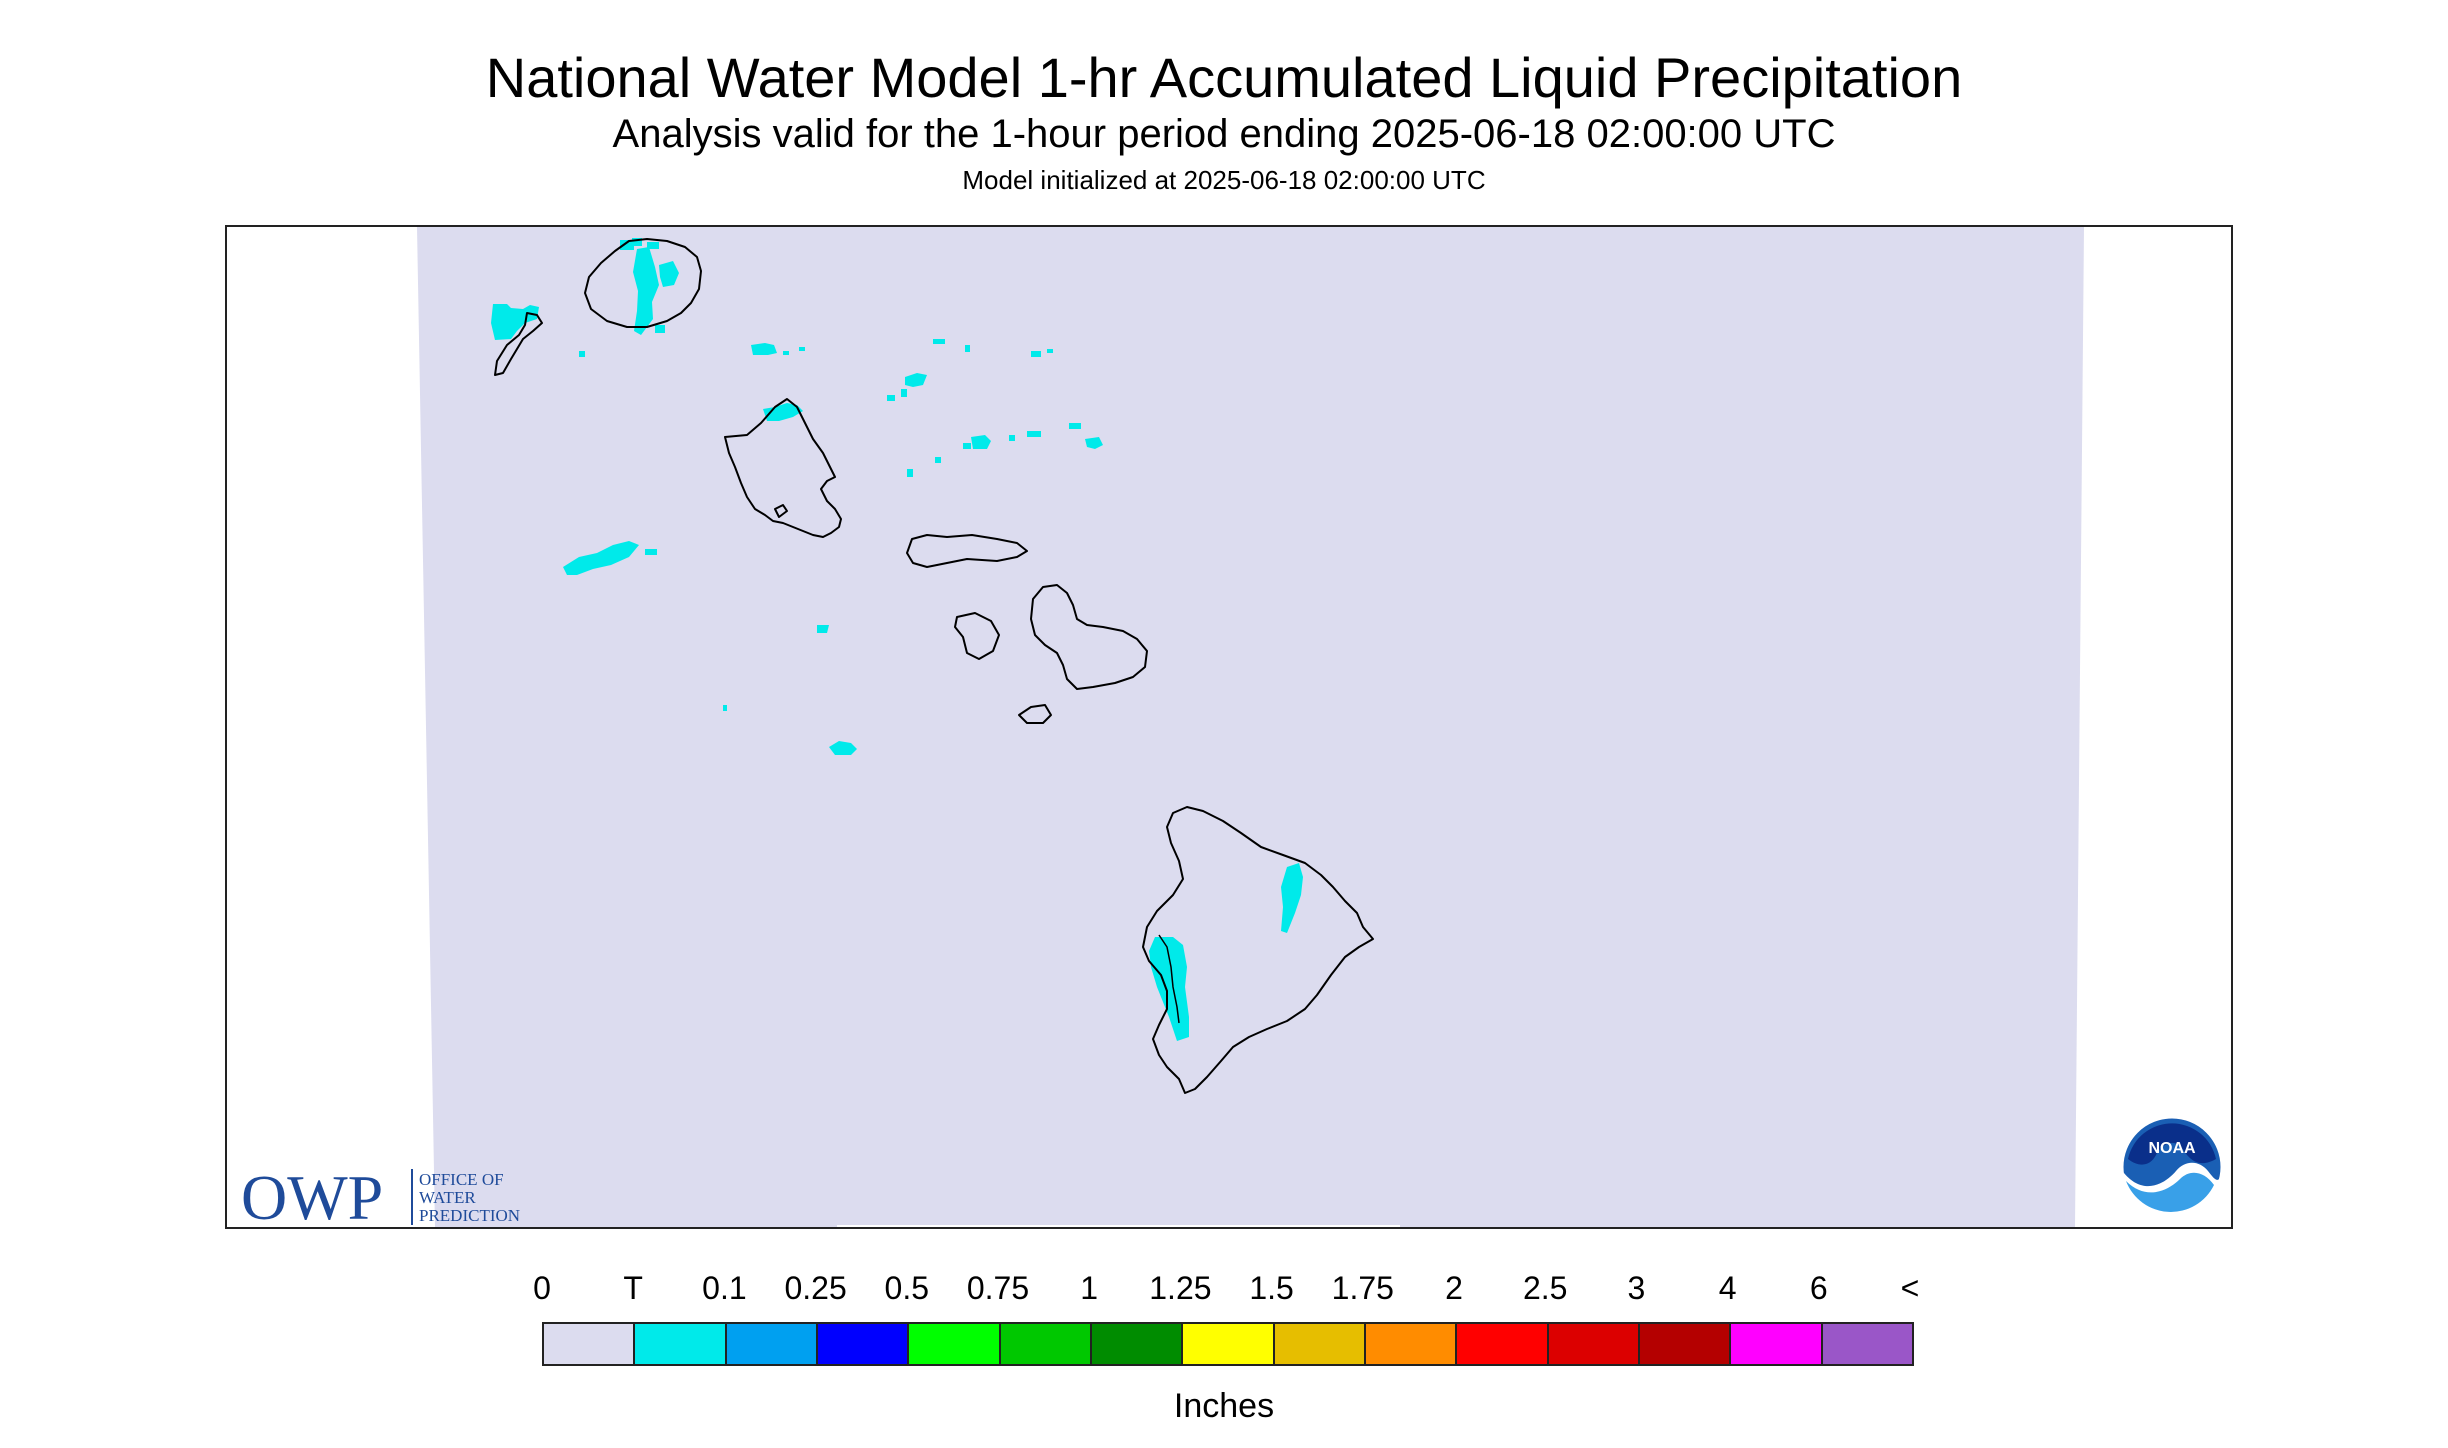 The image size is (2448, 1448). I want to click on owp-line-1: OFFICE OF, so click(461, 1179).